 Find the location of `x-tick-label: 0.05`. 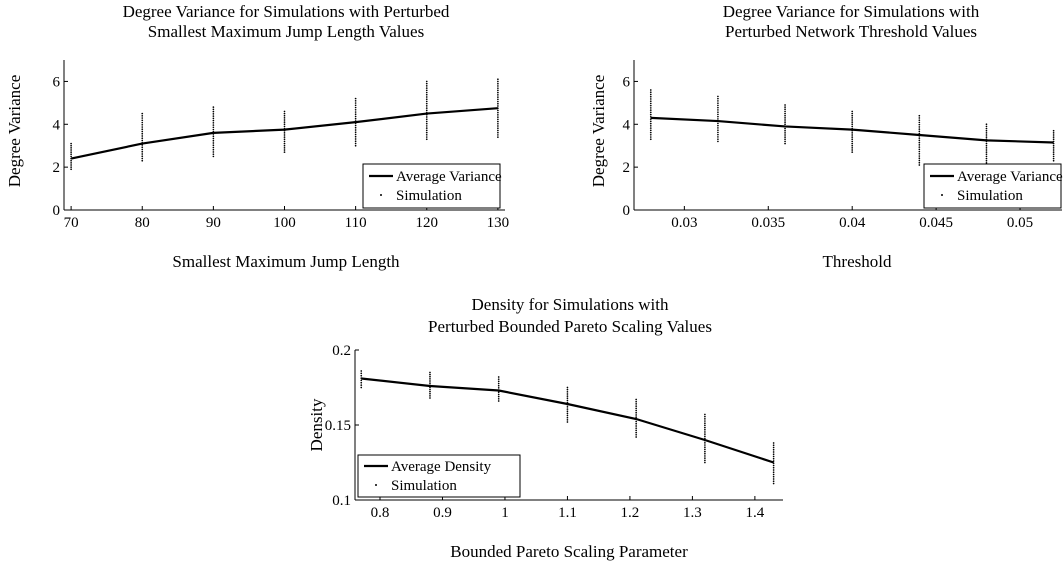

x-tick-label: 0.05 is located at coordinates (1020, 223).